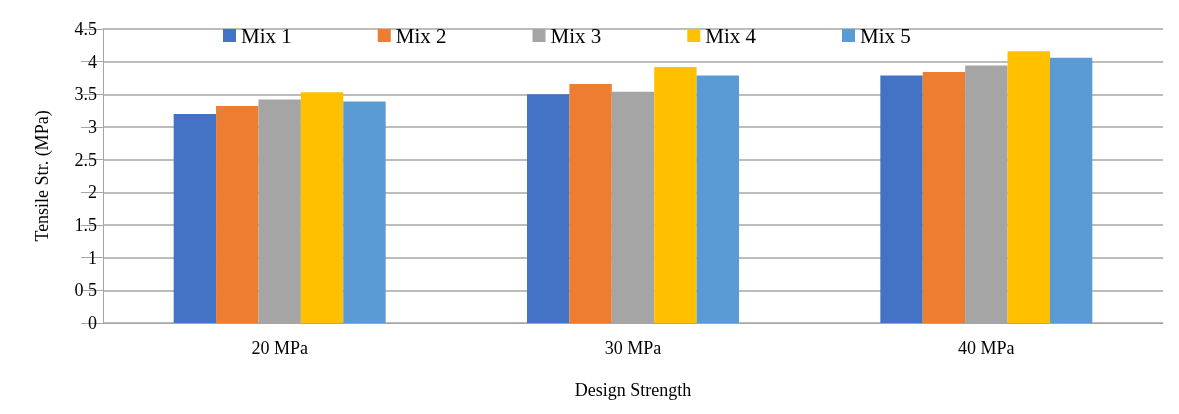 The width and height of the screenshot is (1179, 414). Describe the element at coordinates (885, 35) in the screenshot. I see `legend-label: Mix 5` at that location.